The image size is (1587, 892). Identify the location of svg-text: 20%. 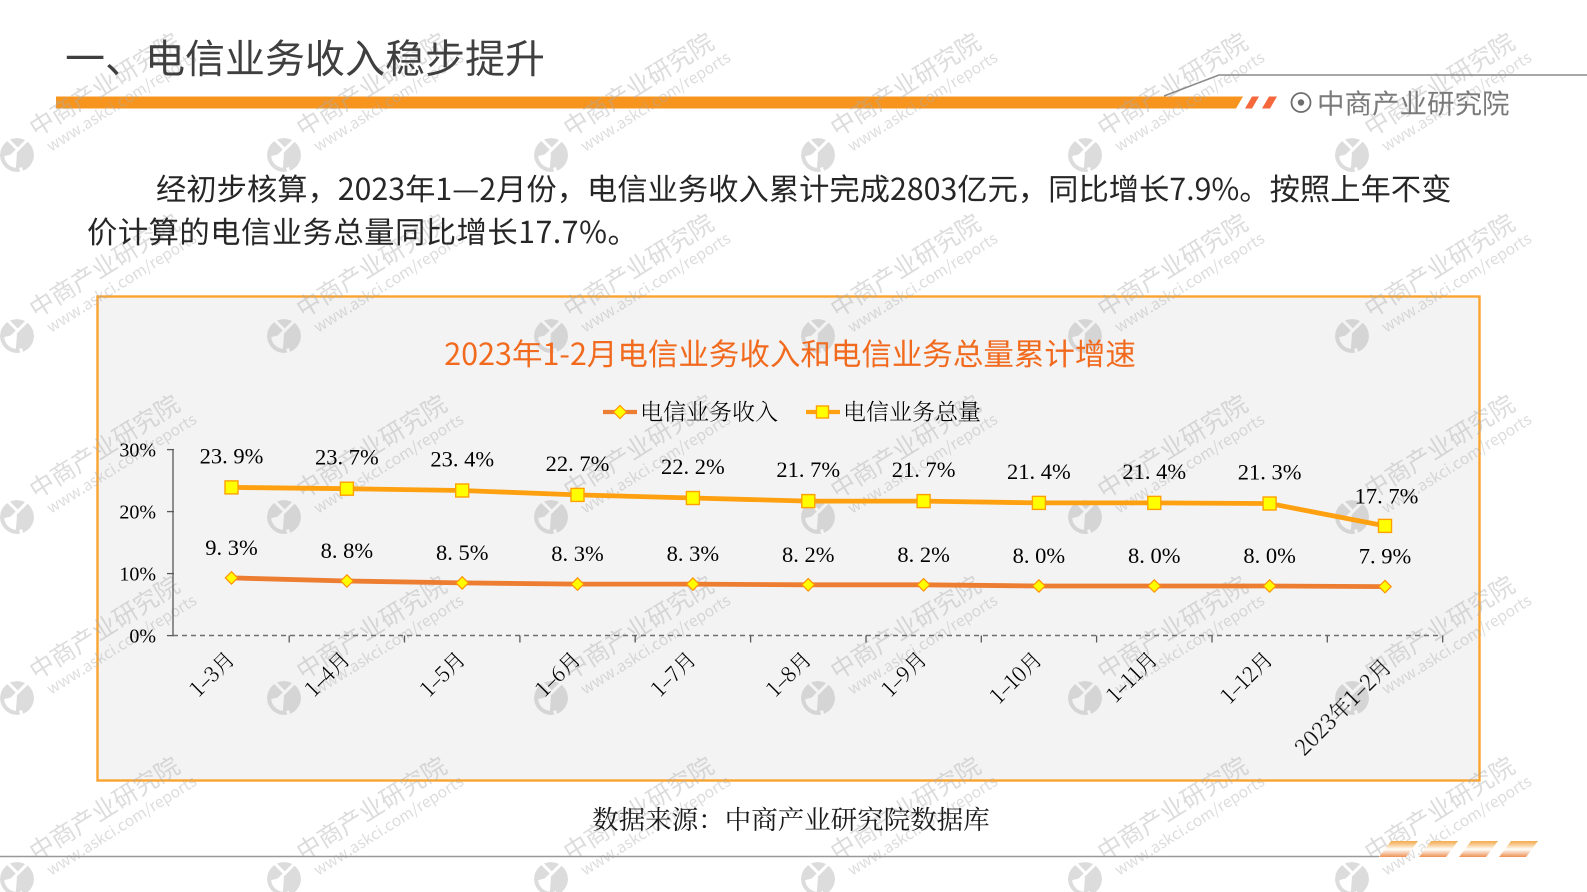
(137, 512).